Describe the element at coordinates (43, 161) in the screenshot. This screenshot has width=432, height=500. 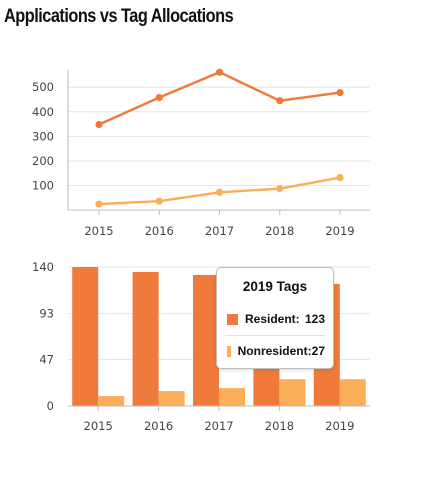
I see `y-tick-label: 200` at that location.